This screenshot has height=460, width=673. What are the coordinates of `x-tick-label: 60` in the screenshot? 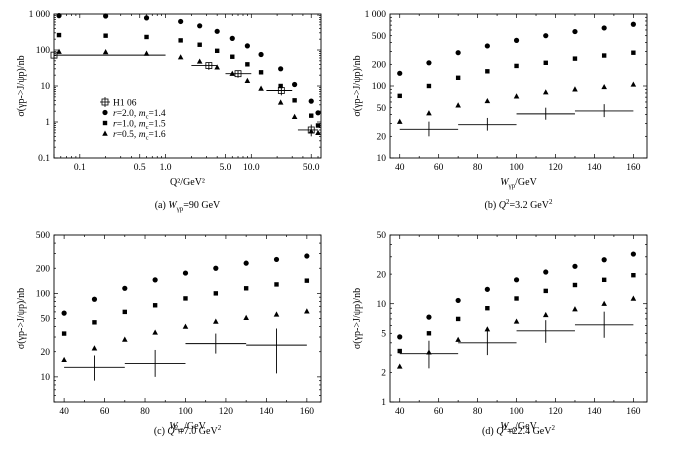 It's located at (439, 168).